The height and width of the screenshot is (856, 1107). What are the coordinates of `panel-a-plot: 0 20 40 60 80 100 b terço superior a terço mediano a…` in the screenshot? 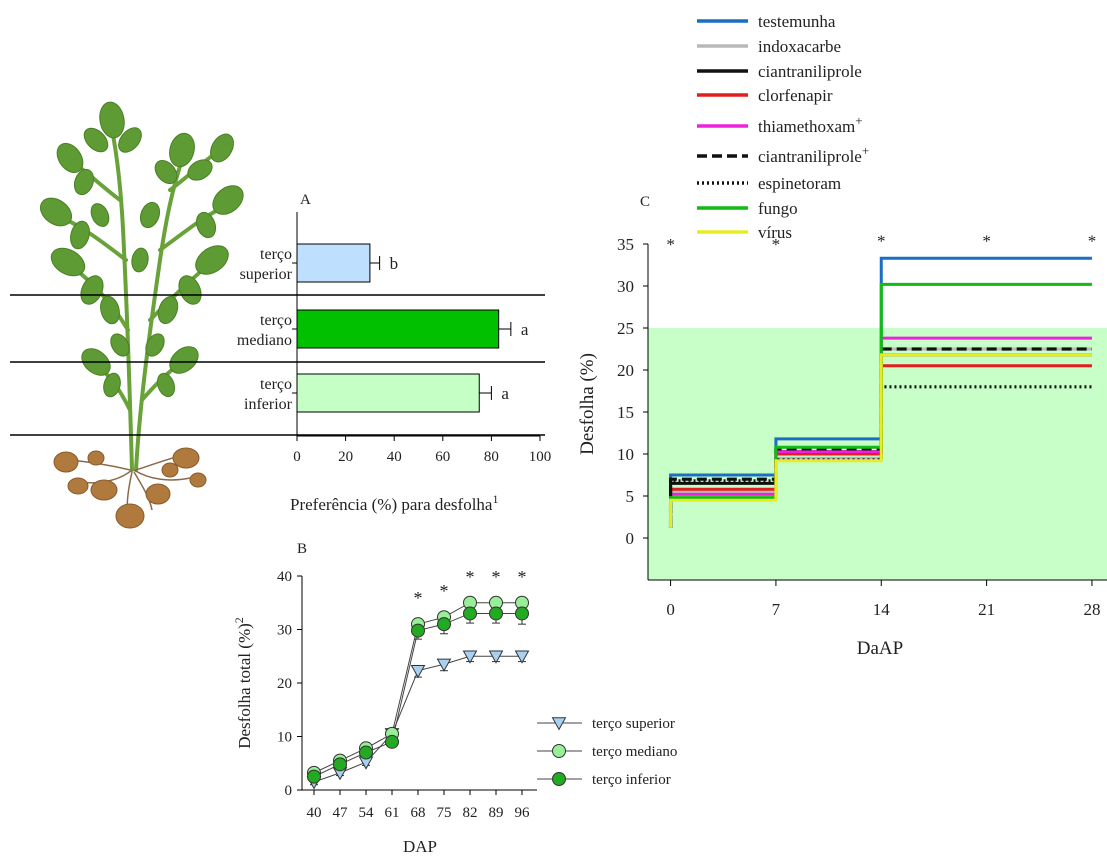 It's located at (394, 363).